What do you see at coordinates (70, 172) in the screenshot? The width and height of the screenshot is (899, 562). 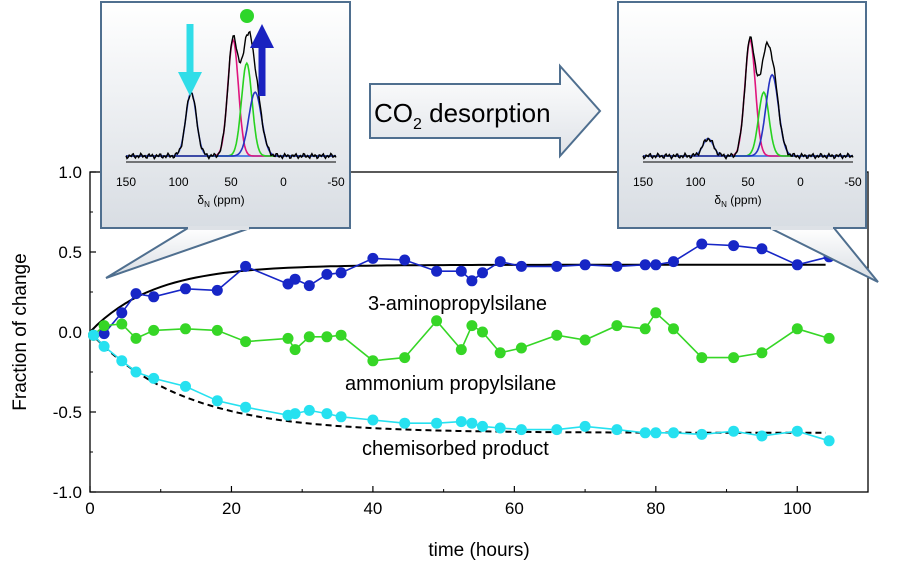 I see `y-tick-label: 1.0` at bounding box center [70, 172].